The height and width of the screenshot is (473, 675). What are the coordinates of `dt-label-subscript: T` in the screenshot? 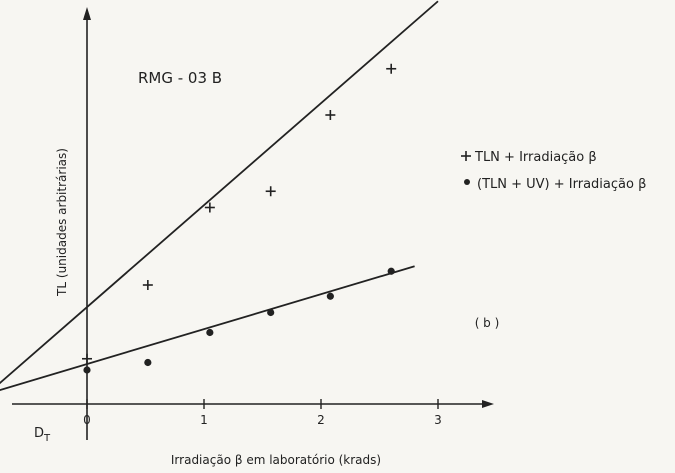 It's located at (47, 438).